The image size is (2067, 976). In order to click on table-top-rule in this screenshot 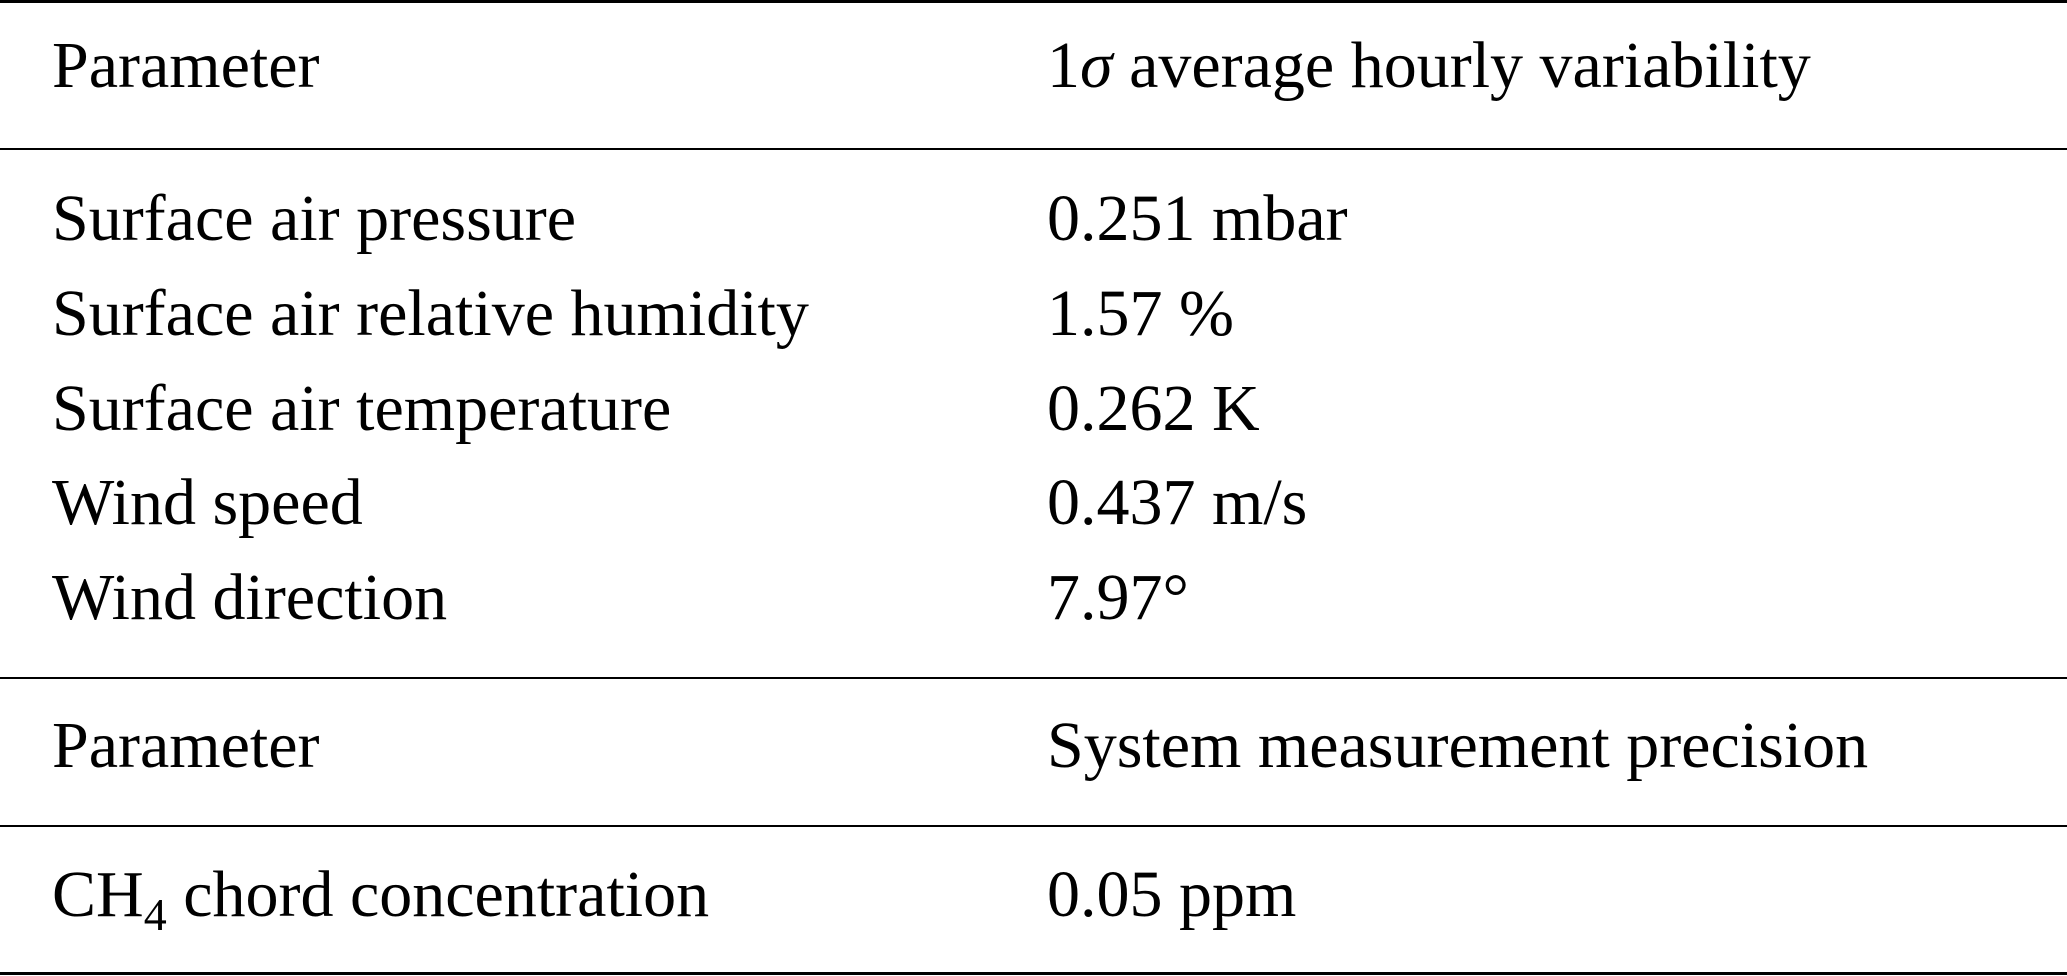, I will do `click(1033, 1)`.